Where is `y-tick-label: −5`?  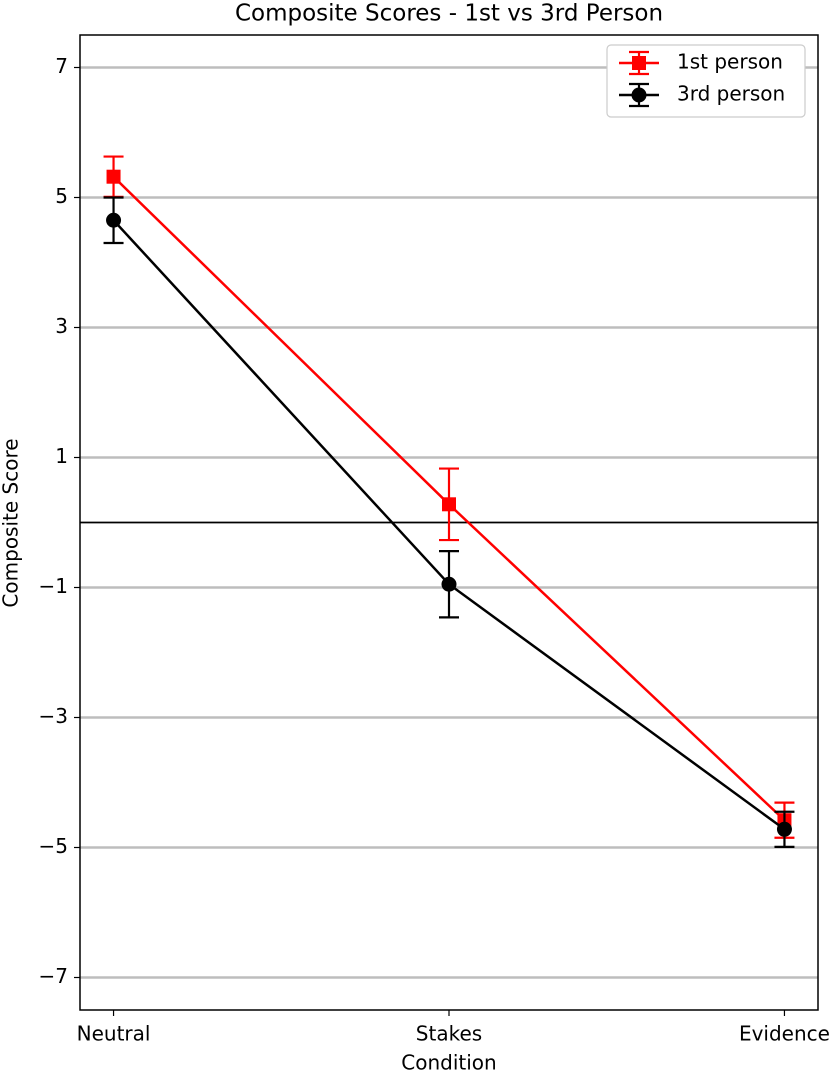 y-tick-label: −5 is located at coordinates (53, 846).